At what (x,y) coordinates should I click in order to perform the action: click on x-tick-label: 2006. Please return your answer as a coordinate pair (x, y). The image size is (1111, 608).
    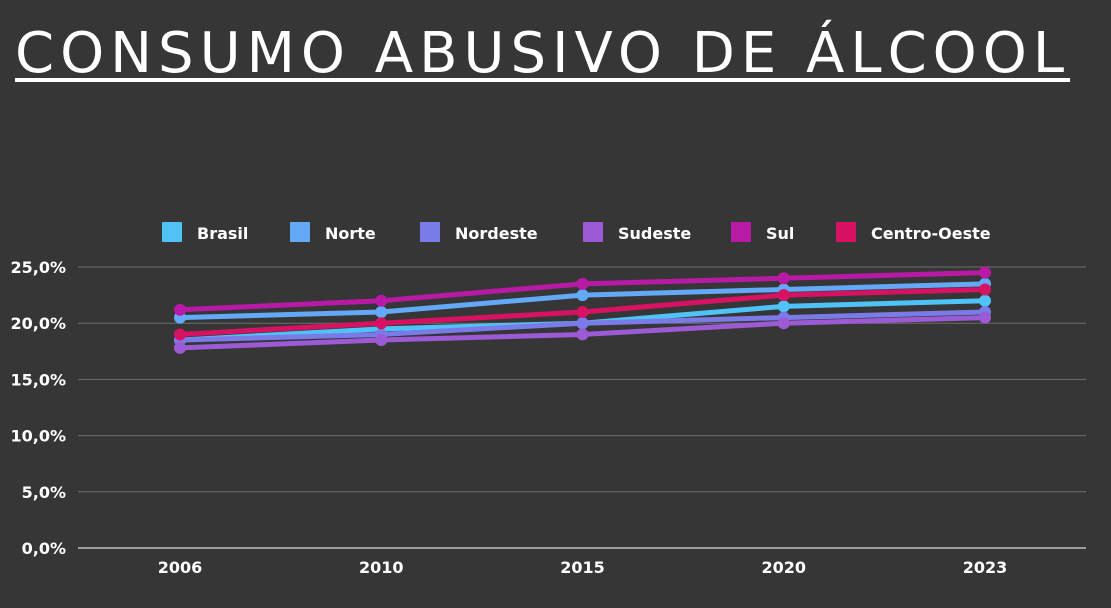
    Looking at the image, I should click on (180, 567).